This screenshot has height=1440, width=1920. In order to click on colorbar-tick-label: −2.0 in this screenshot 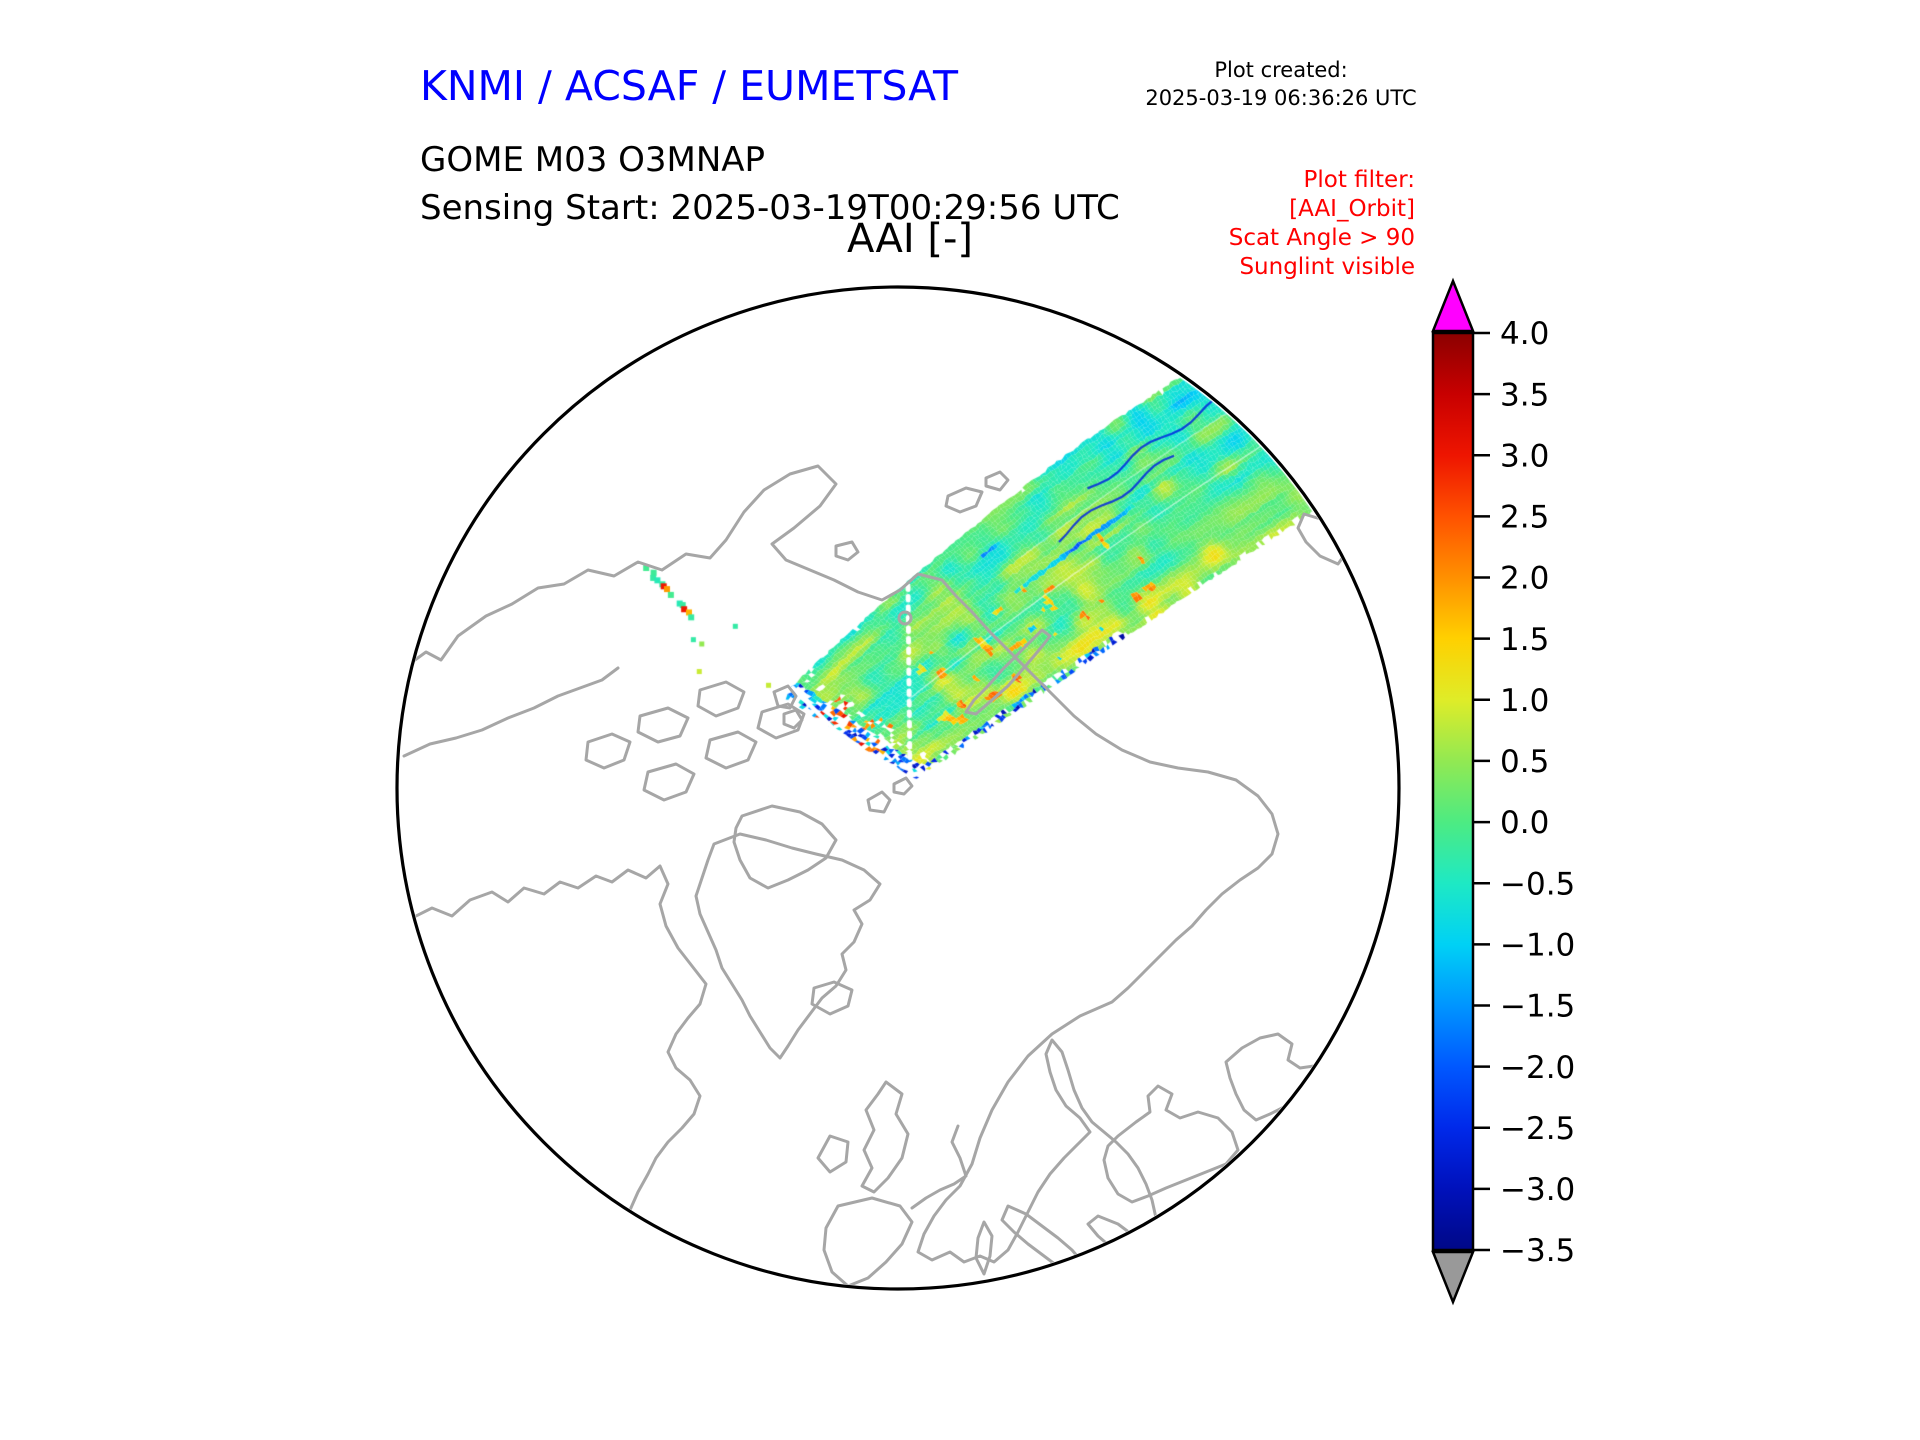, I will do `click(1537, 1068)`.